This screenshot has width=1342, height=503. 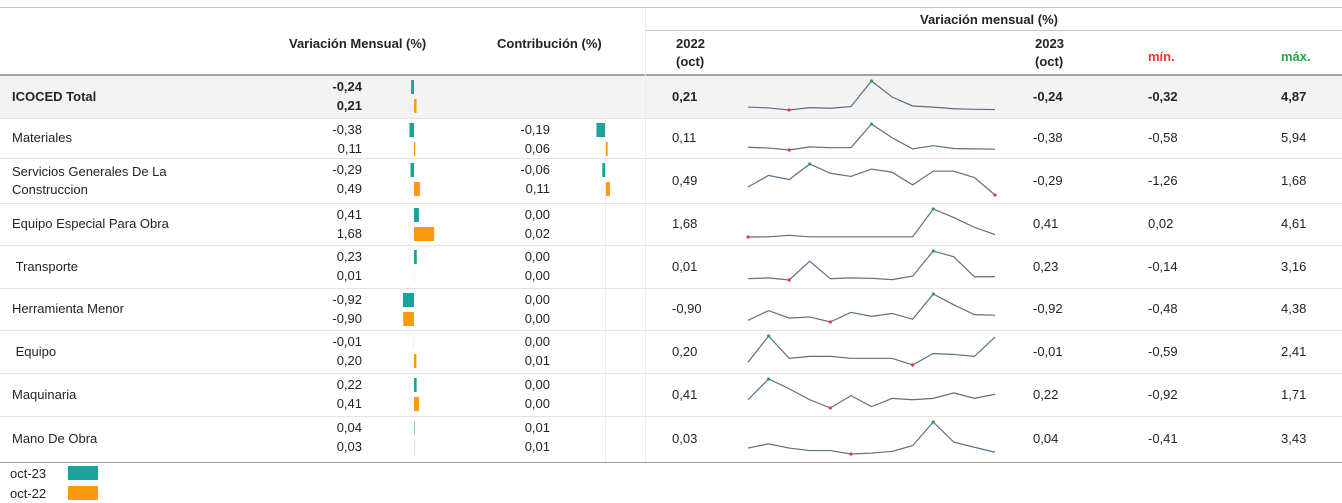 I want to click on value-2023: -0,38, so click(x=1048, y=138).